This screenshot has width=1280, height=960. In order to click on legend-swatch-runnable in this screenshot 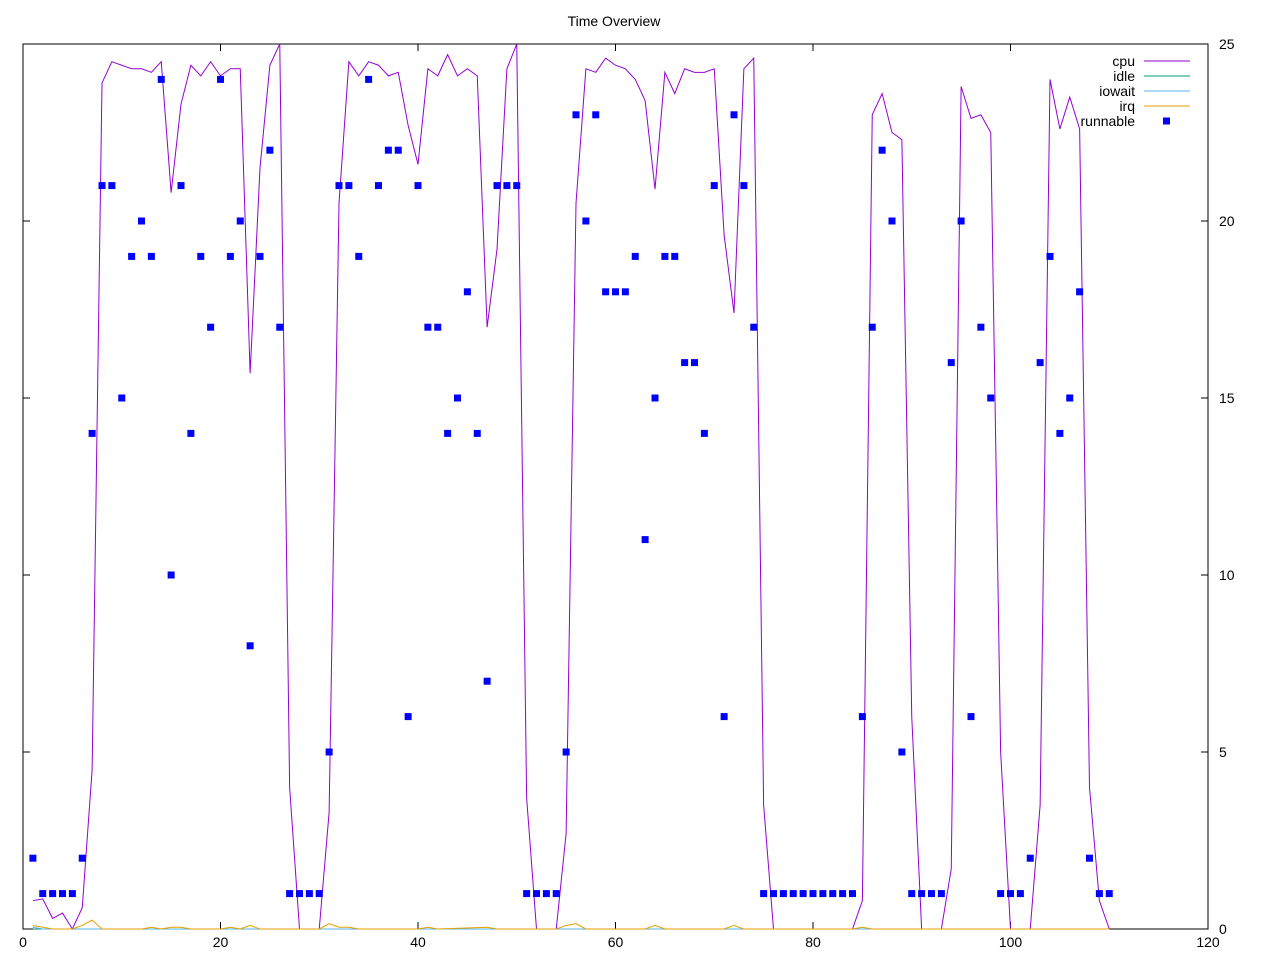, I will do `click(1166, 121)`.